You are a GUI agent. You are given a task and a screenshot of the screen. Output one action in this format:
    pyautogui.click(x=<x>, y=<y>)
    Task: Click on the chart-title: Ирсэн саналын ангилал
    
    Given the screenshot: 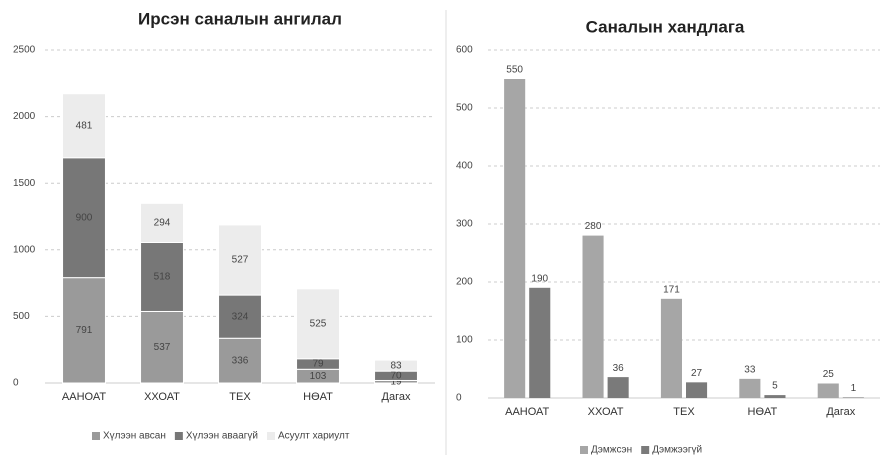 What is the action you would take?
    pyautogui.click(x=240, y=18)
    